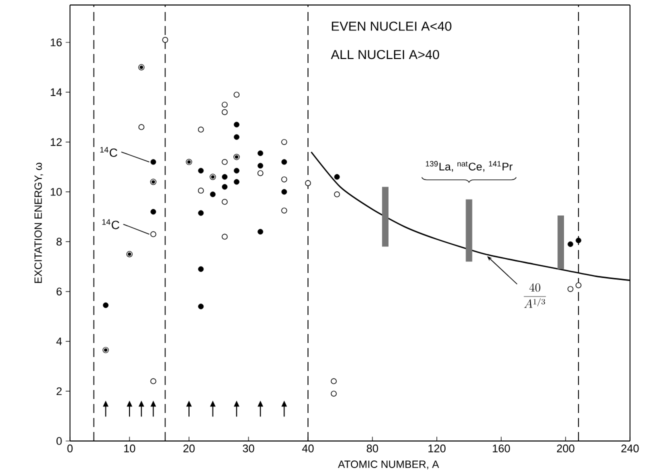  I want to click on x-tick-label: 200, so click(565, 448).